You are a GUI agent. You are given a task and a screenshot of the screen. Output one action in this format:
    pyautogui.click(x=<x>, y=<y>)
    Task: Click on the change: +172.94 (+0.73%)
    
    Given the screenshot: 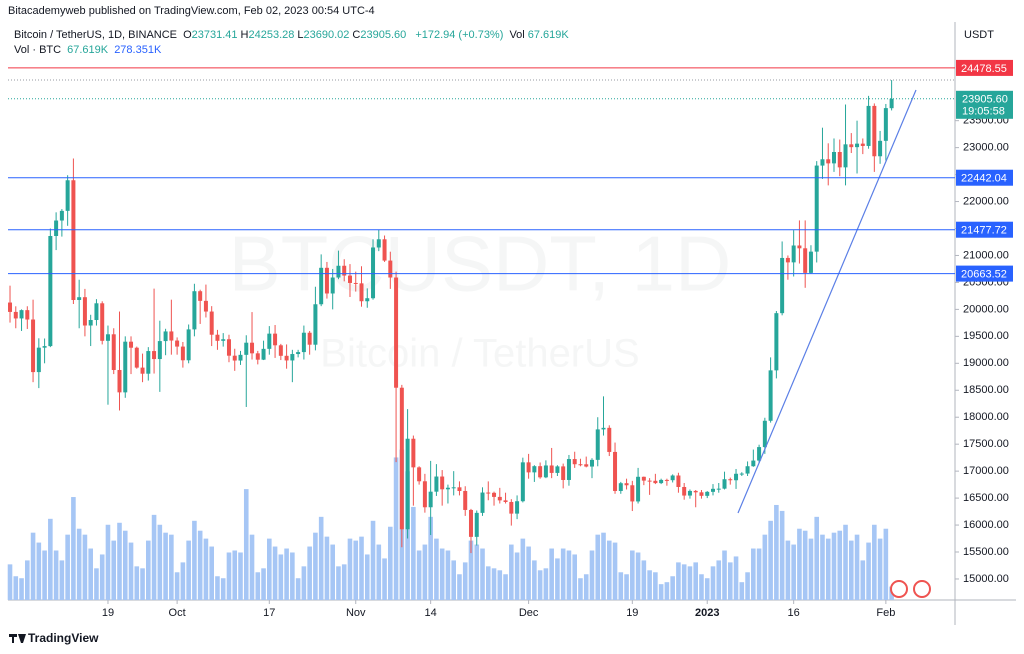 What is the action you would take?
    pyautogui.click(x=459, y=35)
    